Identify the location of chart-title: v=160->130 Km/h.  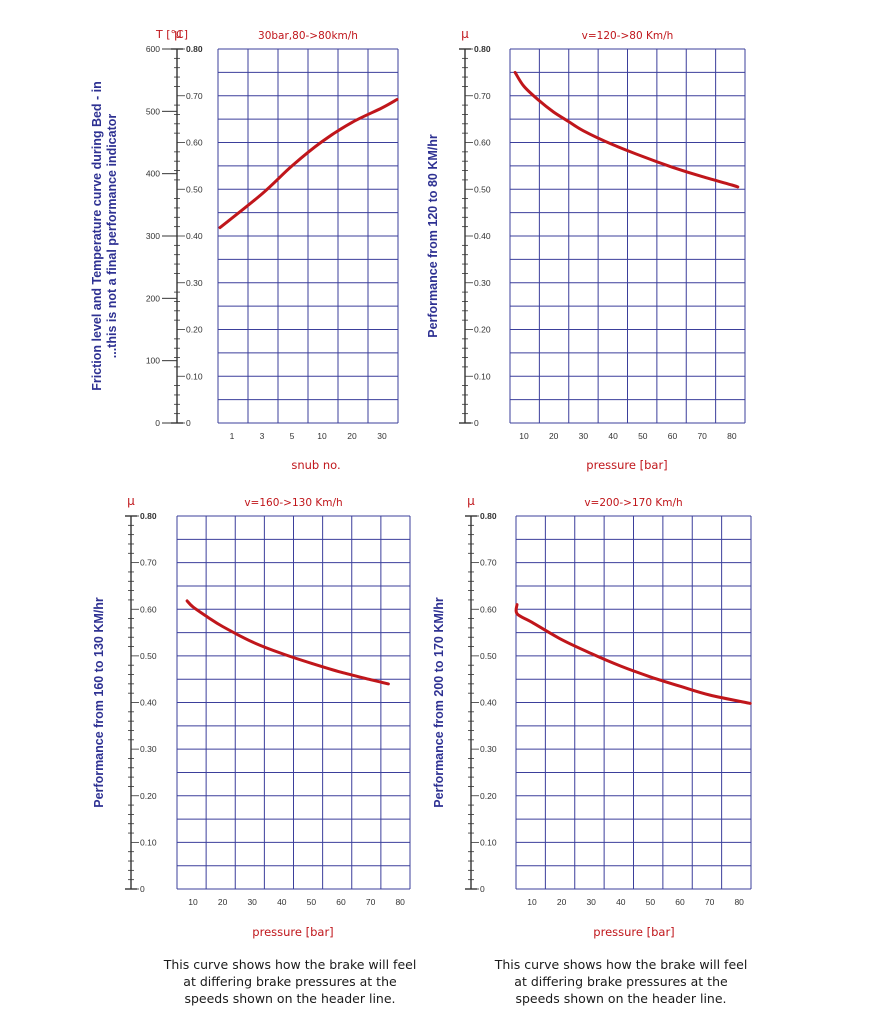
(293, 503).